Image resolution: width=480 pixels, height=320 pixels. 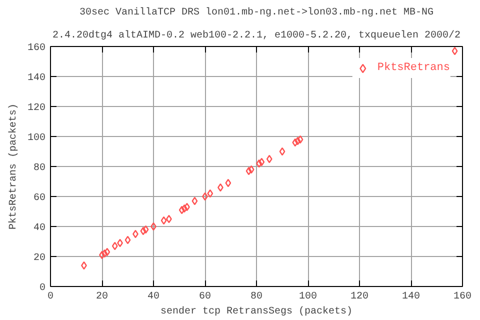 I want to click on x-tick-label: 140, so click(x=411, y=297).